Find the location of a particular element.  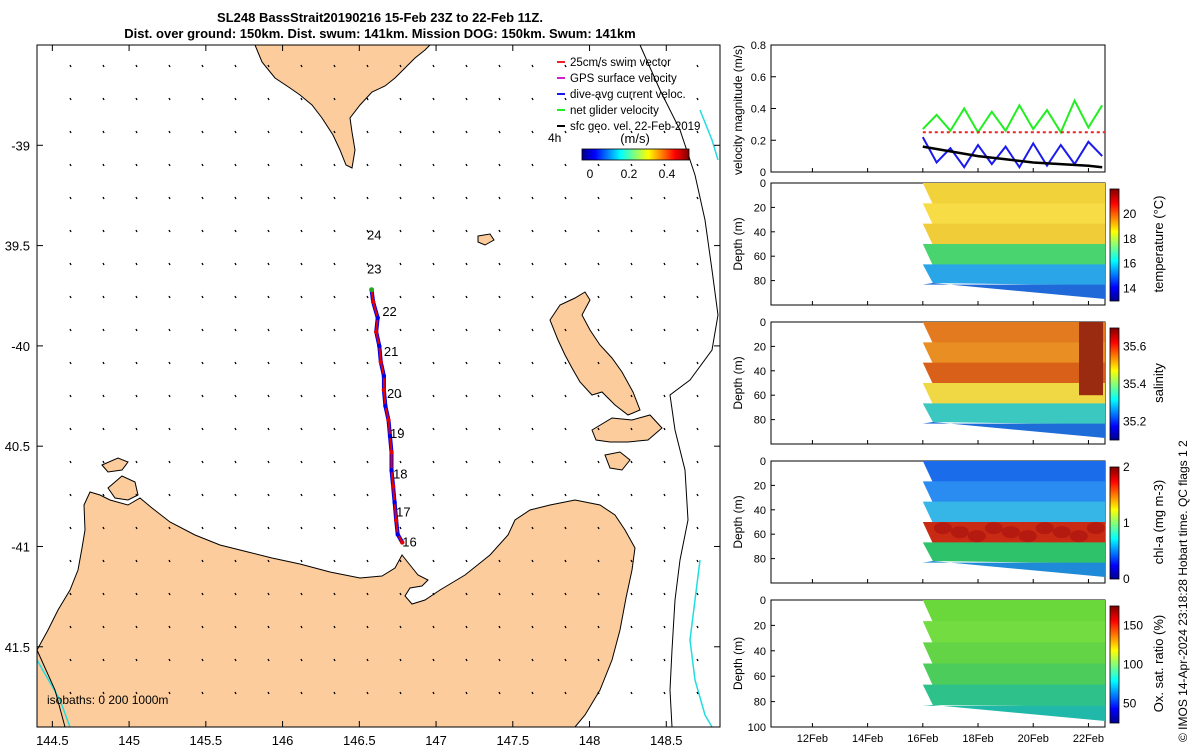

salinity_panel-colorbar is located at coordinates (1114, 384).